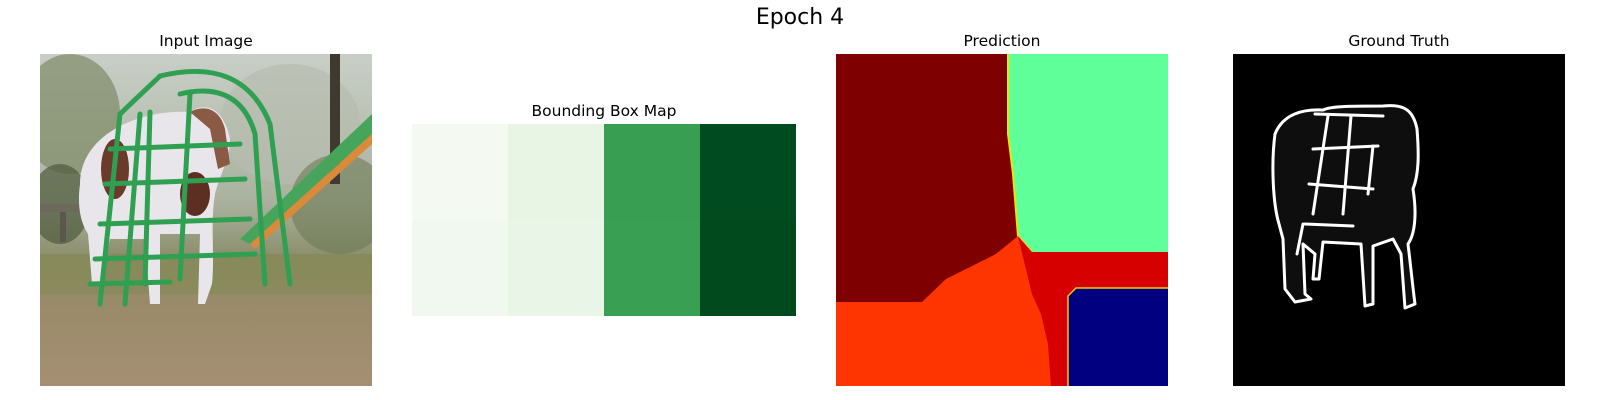 Image resolution: width=1600 pixels, height=400 pixels. What do you see at coordinates (800, 17) in the screenshot?
I see `figure-title: Epoch 4` at bounding box center [800, 17].